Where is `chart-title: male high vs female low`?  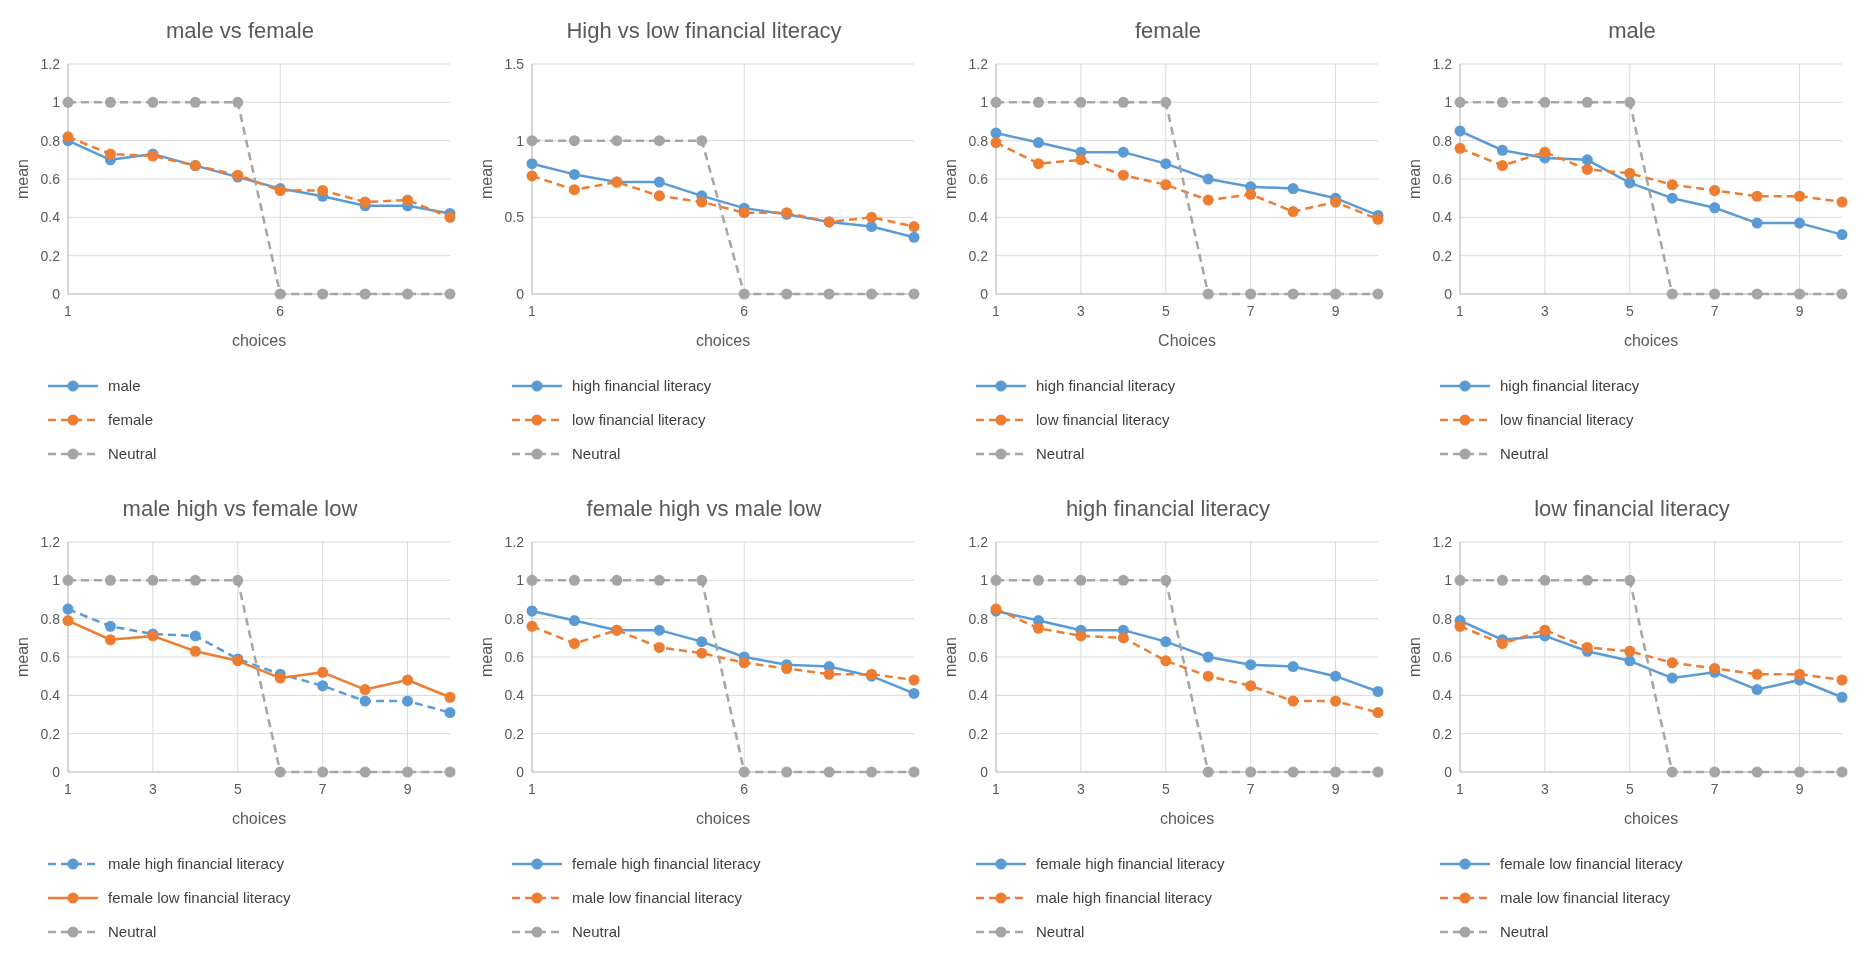 chart-title: male high vs female low is located at coordinates (240, 508).